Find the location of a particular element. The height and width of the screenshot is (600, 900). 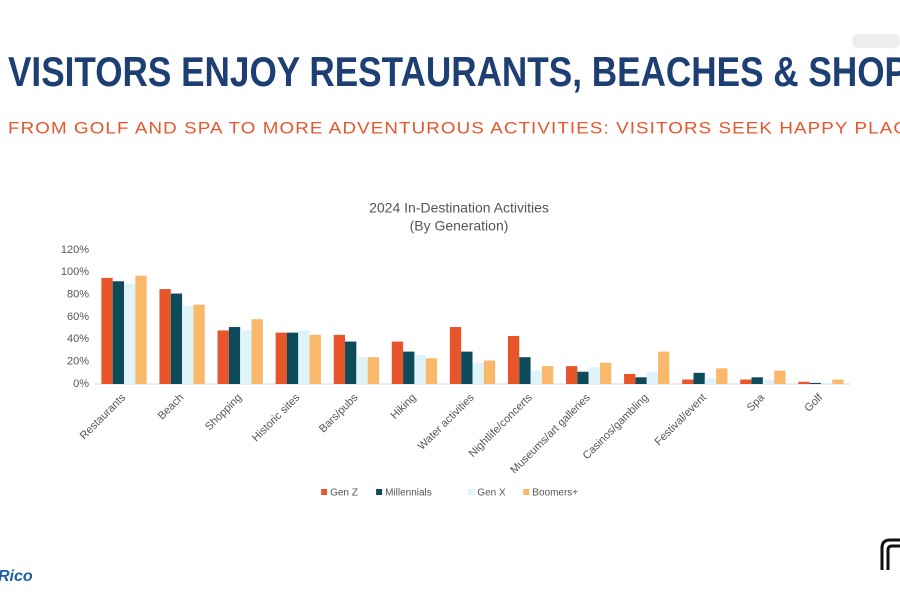

x-tick-label: Spa is located at coordinates (756, 402).